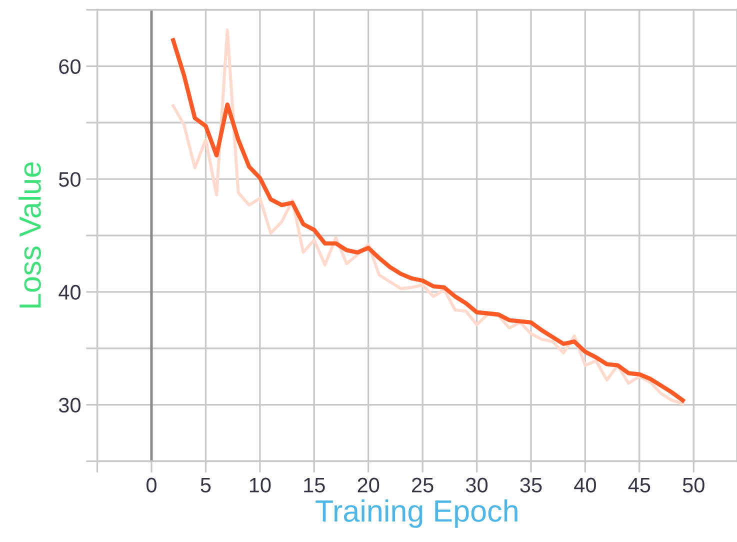  I want to click on y-tick-label: 40, so click(69, 292).